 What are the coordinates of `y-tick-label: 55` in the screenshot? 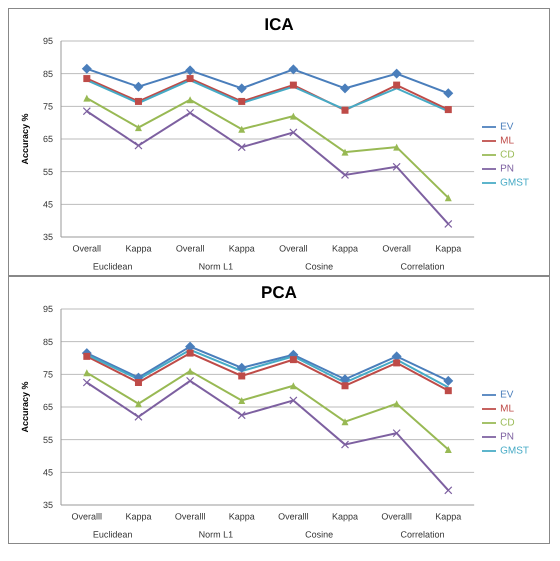 It's located at (47, 171).